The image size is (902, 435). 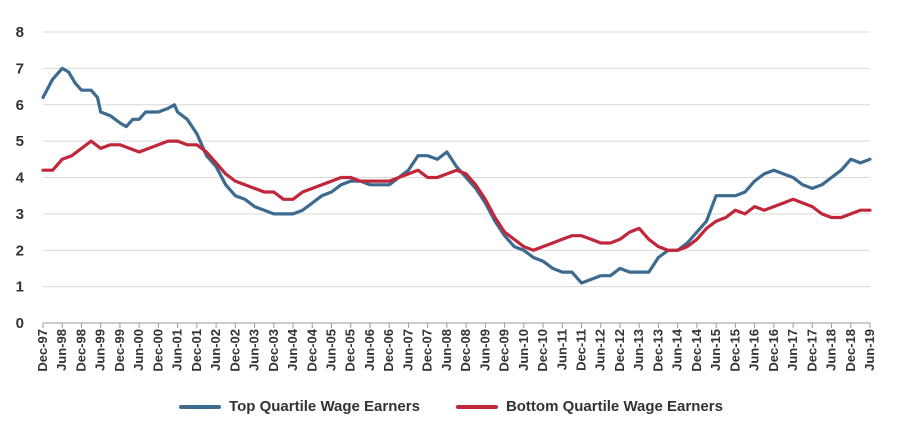 I want to click on x-tick-label: Dec-14, so click(x=696, y=349).